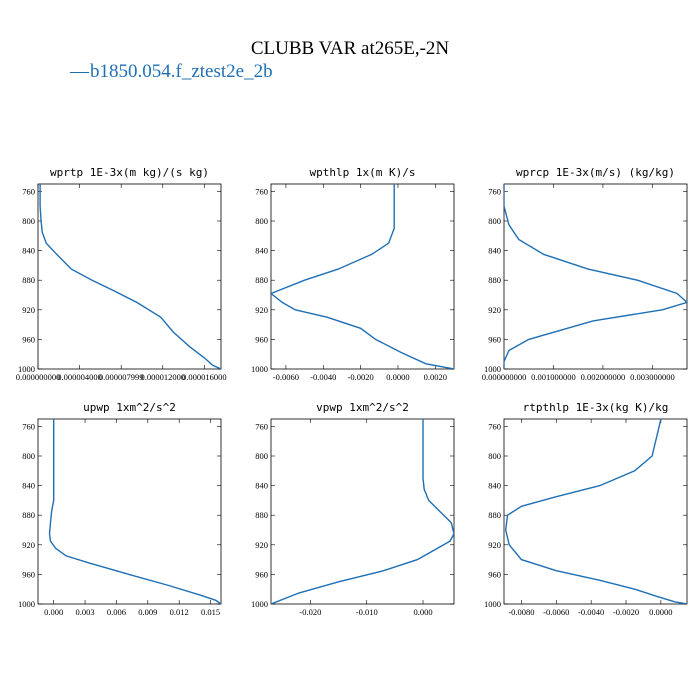 The height and width of the screenshot is (700, 700). I want to click on panel-title: wprtp 1E-3x(m kg)/(s kg), so click(129, 172).